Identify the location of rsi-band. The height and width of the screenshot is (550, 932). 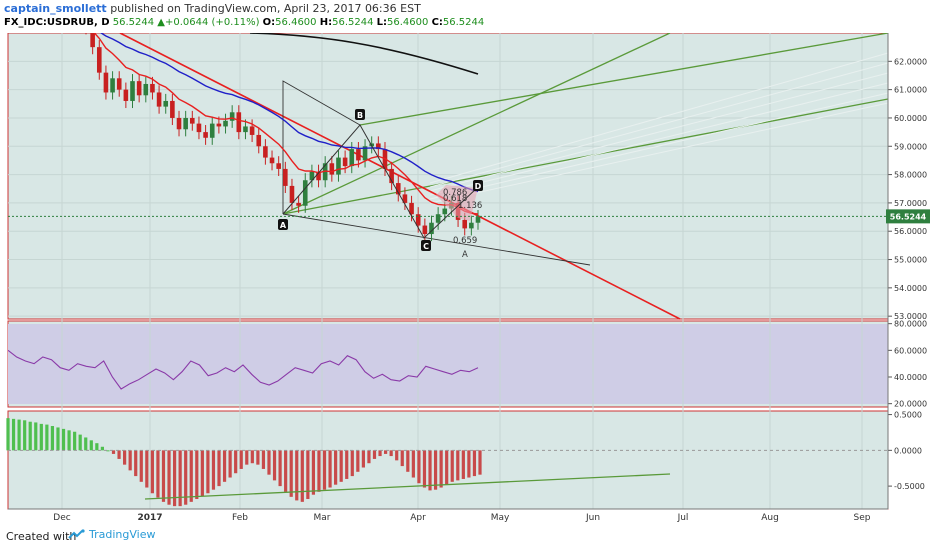
(448, 364).